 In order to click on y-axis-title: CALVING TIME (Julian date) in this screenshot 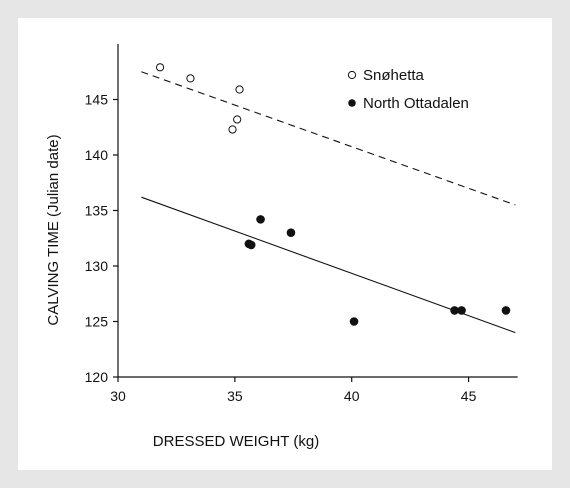, I will do `click(53, 229)`.